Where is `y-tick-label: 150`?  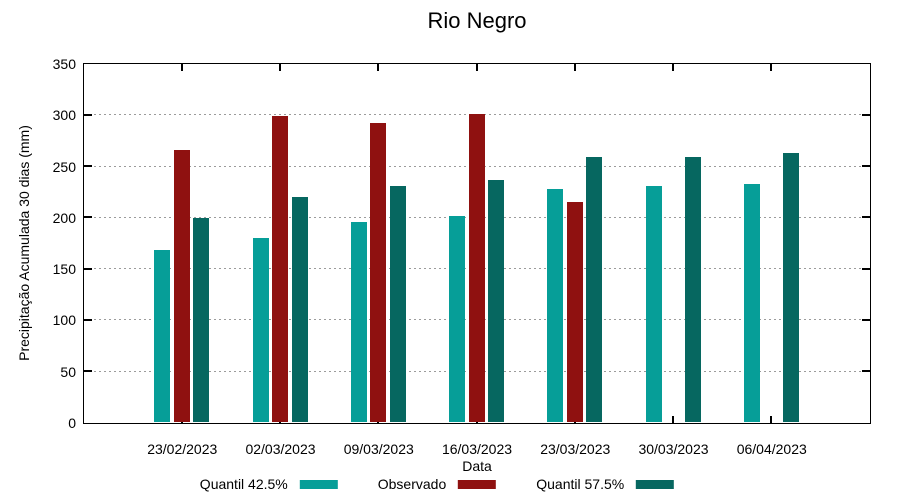 y-tick-label: 150 is located at coordinates (64, 269).